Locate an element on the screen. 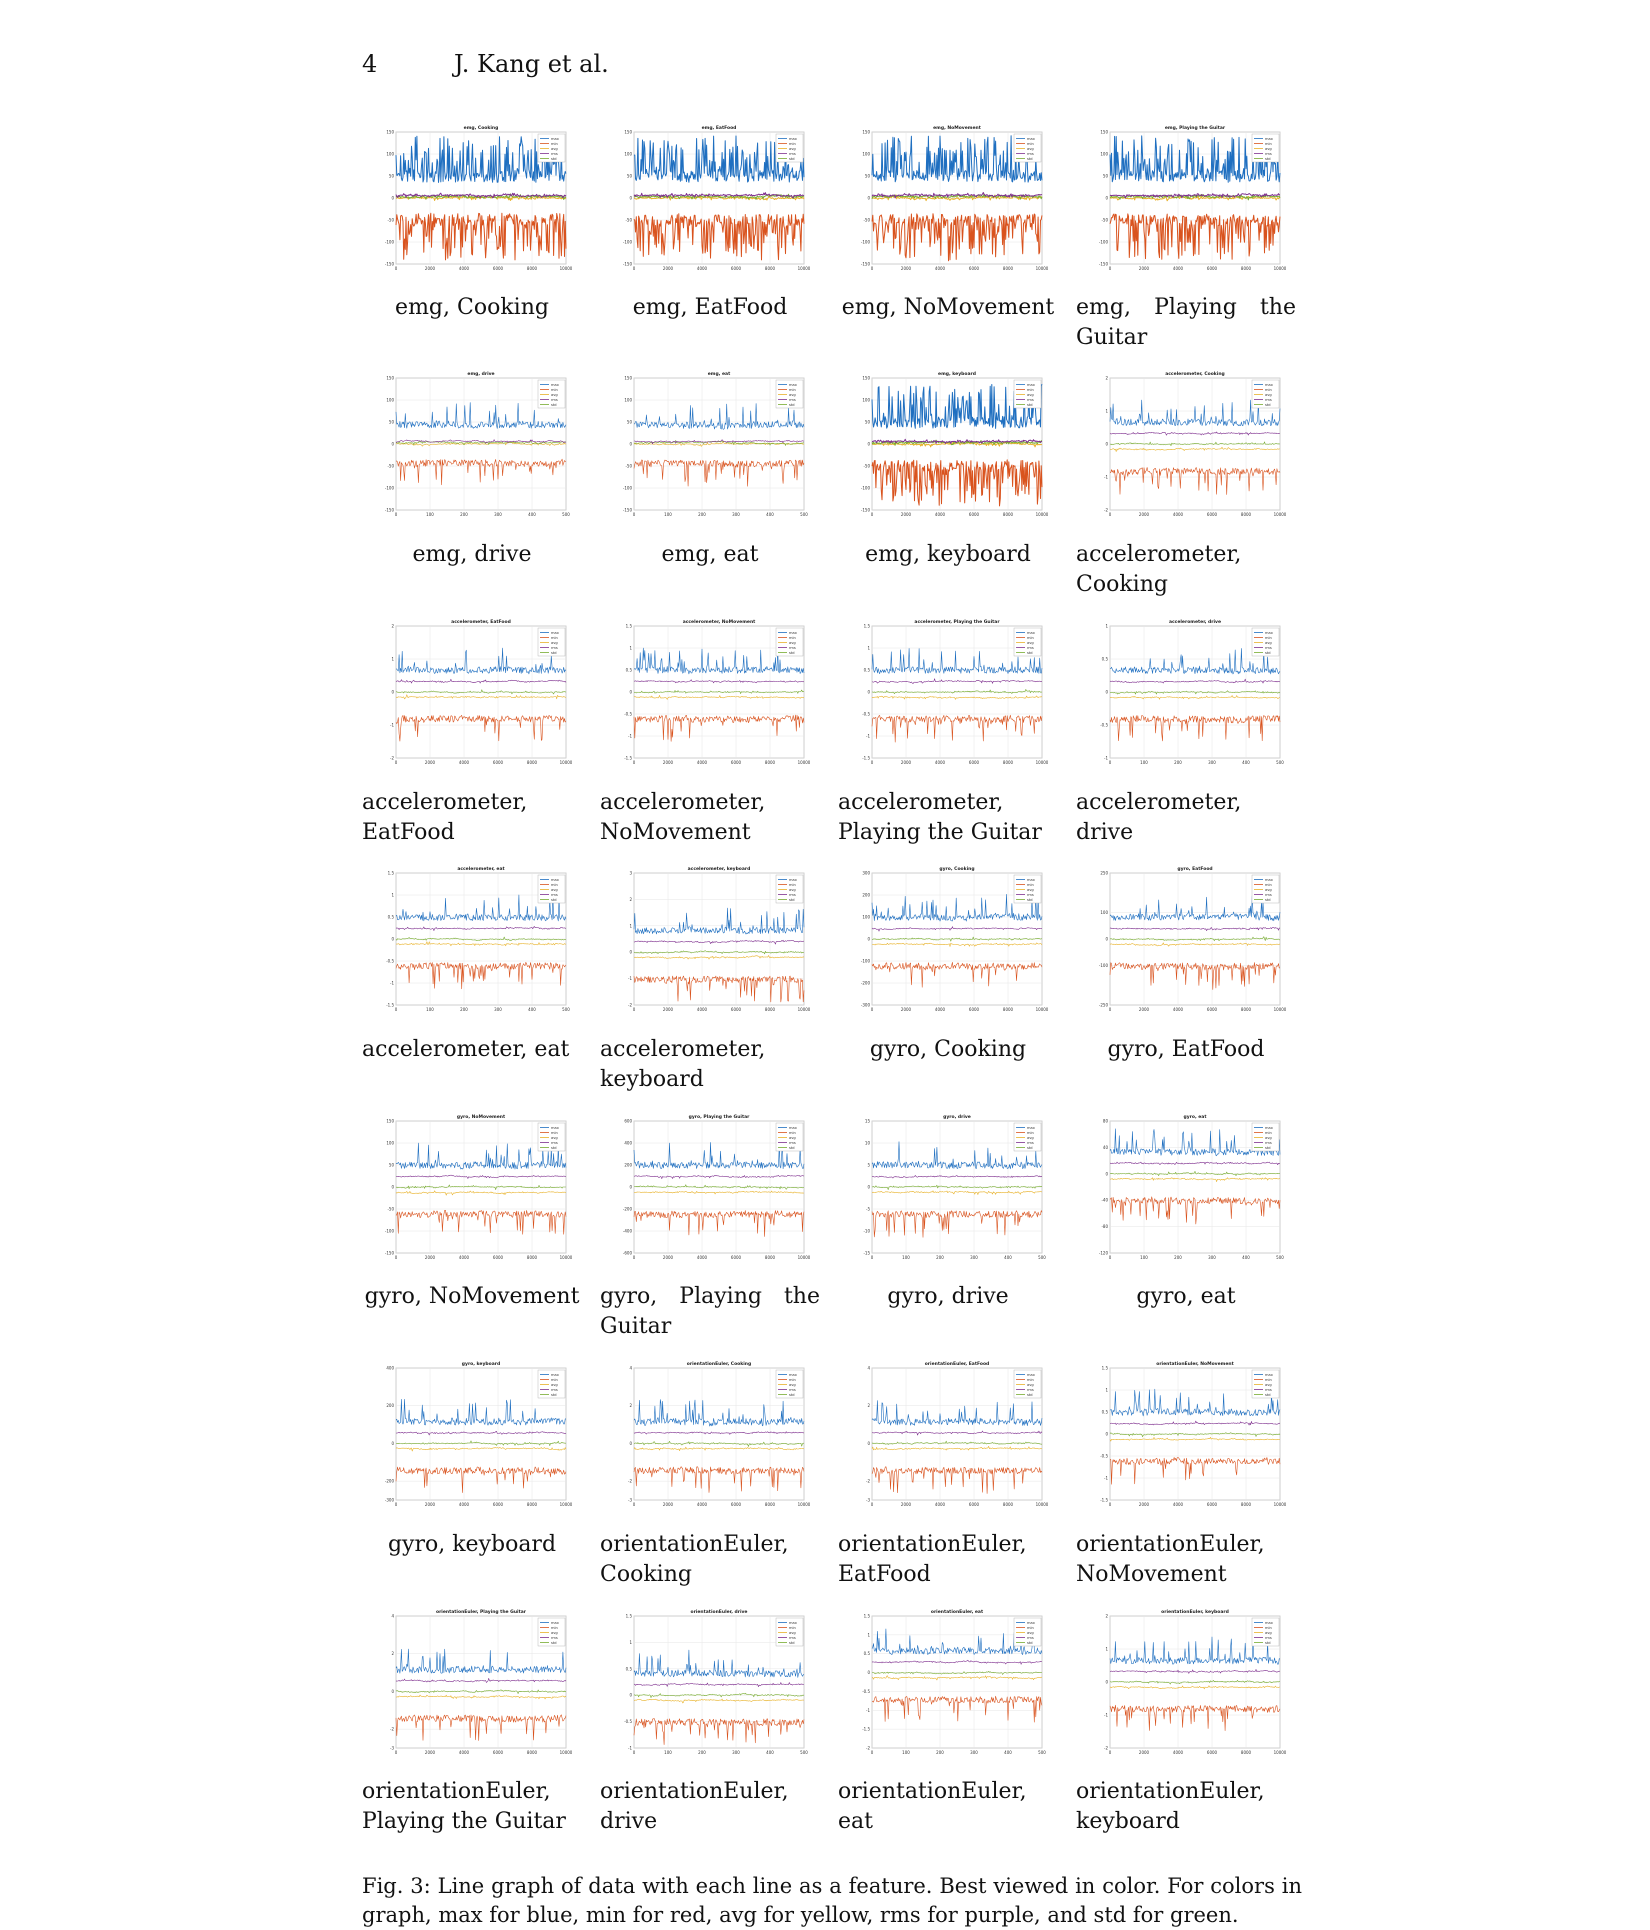 The height and width of the screenshot is (1930, 1650). chart-title: orientationEuler, Playing the Guitar is located at coordinates (481, 1612).